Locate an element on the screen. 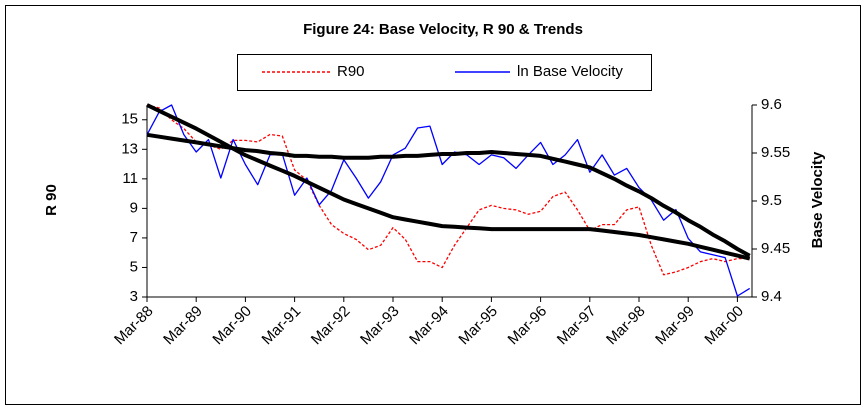  y-tick-label: 7 is located at coordinates (134, 237).